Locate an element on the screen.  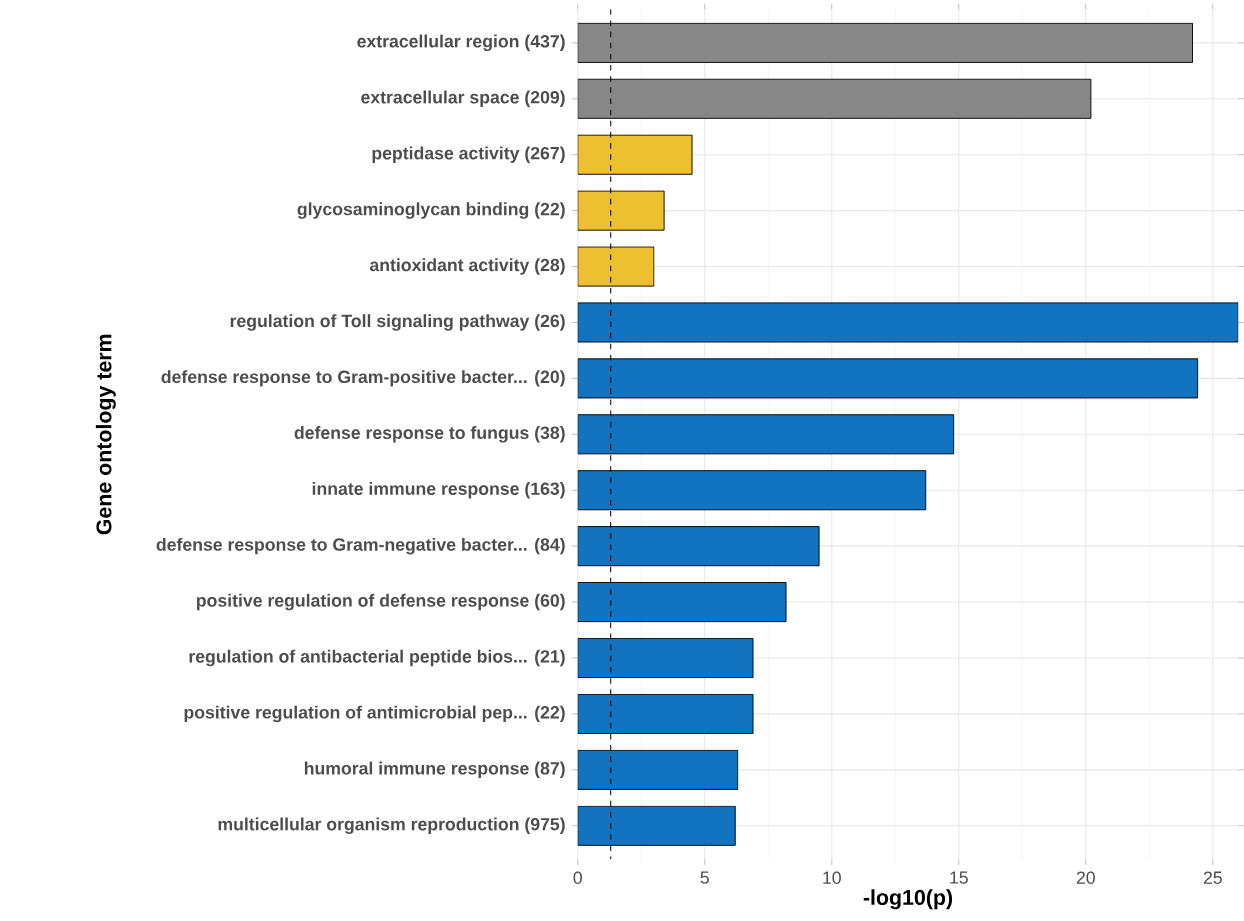
y-tick-label: regulation of antibacterial peptide bios... (21) is located at coordinates (377, 658).